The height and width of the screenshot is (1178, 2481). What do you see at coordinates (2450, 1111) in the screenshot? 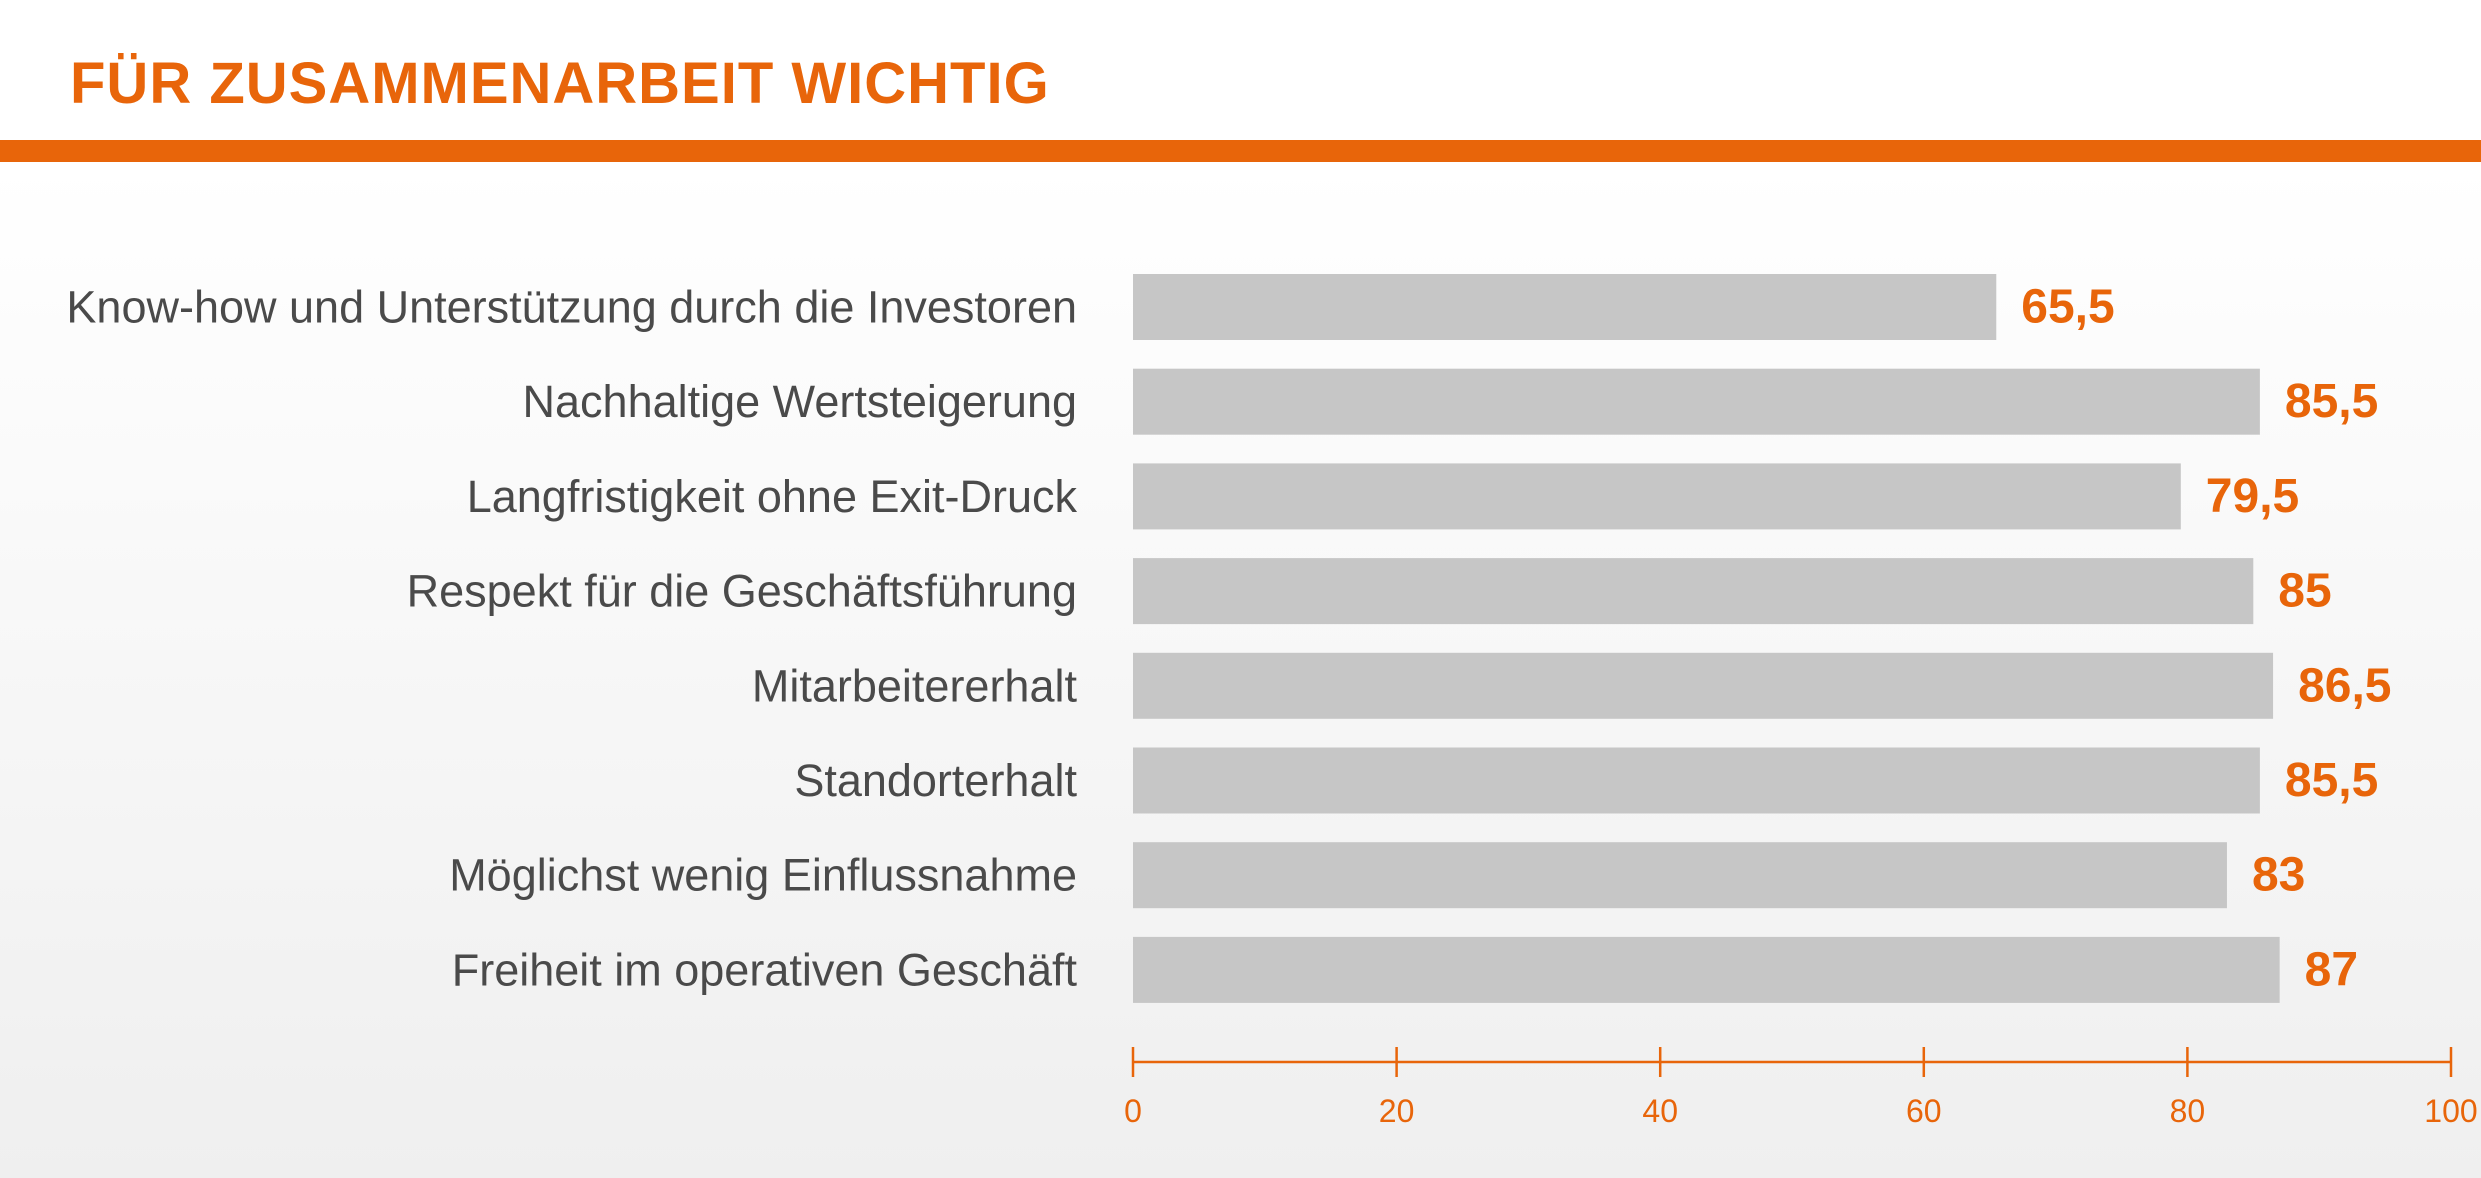
I see `tick-label: 100` at bounding box center [2450, 1111].